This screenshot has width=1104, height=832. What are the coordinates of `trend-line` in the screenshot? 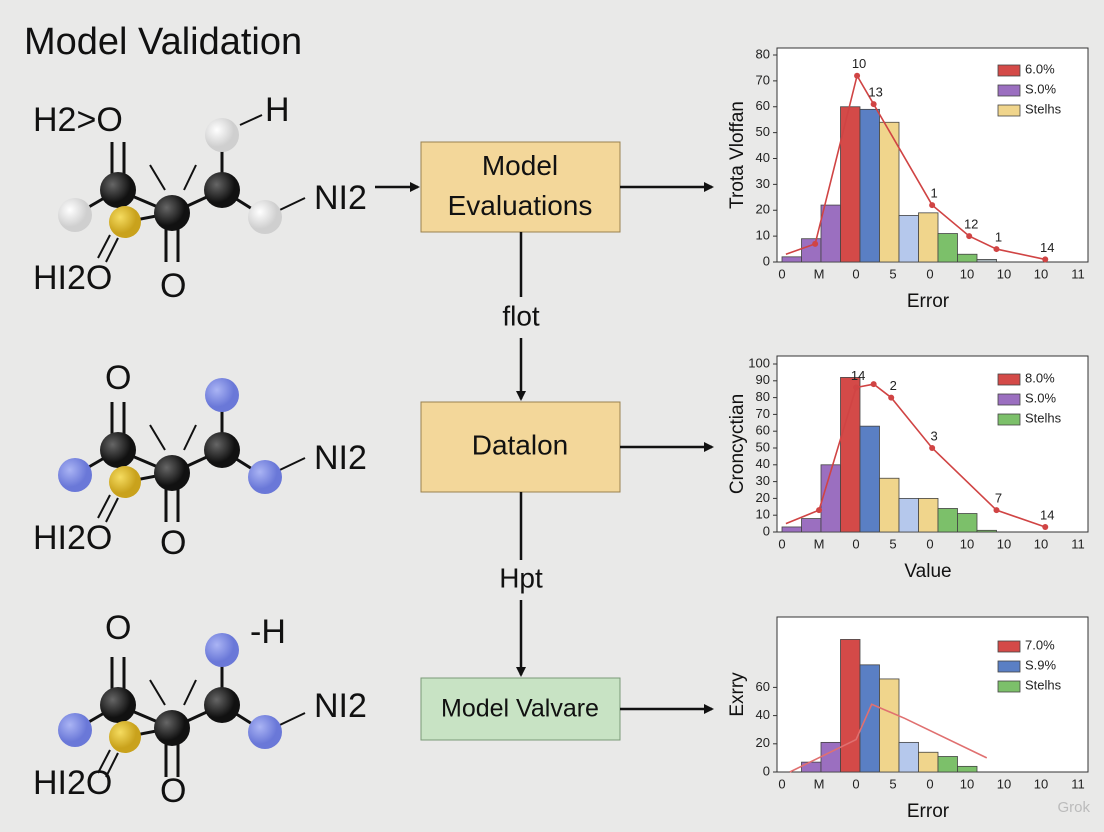 It's located at (888, 738).